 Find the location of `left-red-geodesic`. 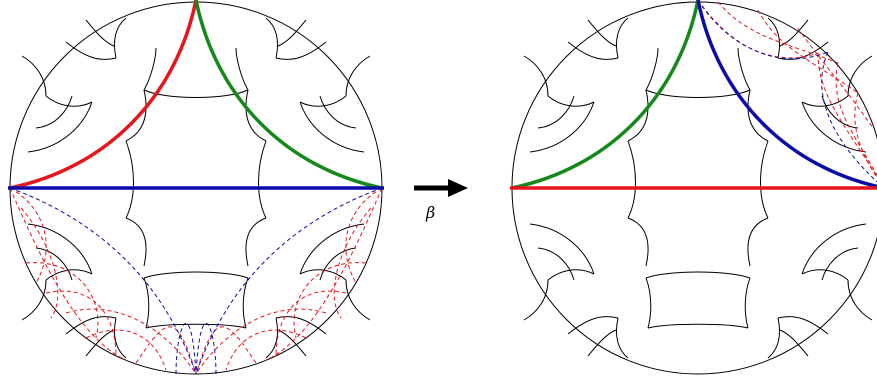

left-red-geodesic is located at coordinates (103, 95).